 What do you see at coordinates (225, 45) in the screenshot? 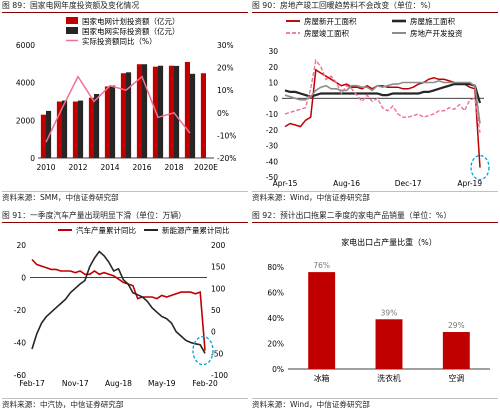
I see `y2-tick-label: 30%` at bounding box center [225, 45].